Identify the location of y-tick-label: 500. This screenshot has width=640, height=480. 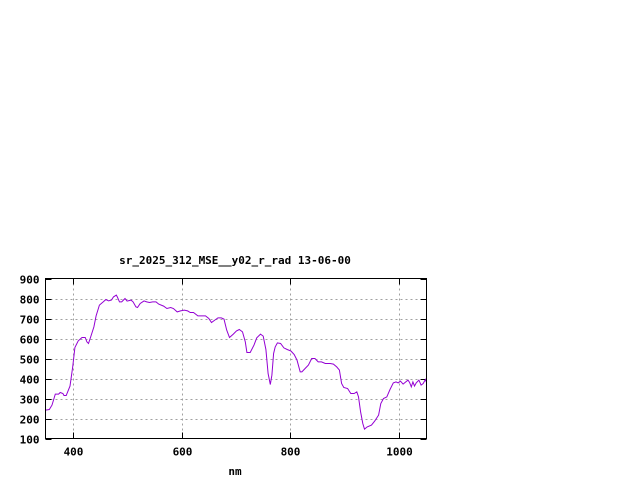
(30, 360).